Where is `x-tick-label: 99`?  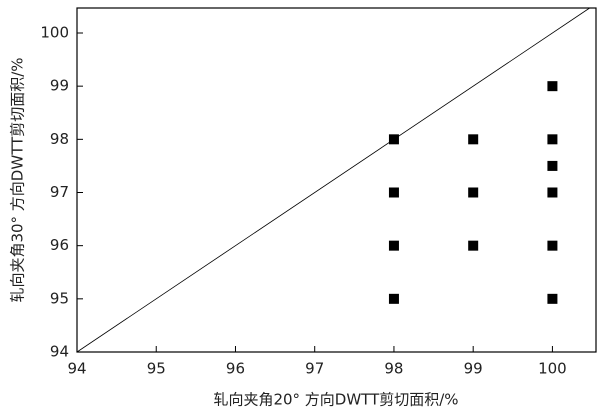 x-tick-label: 99 is located at coordinates (473, 369).